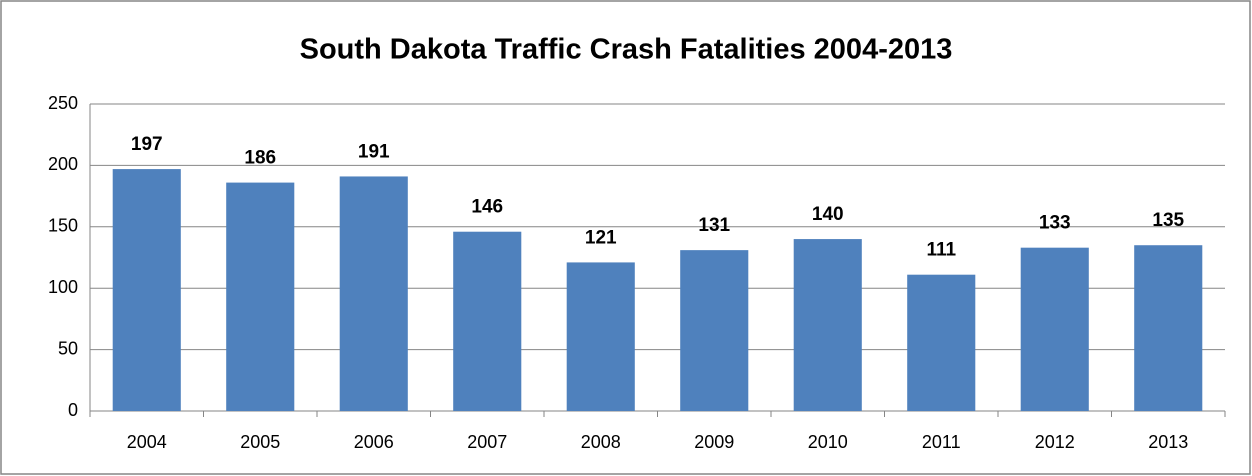 This screenshot has height=476, width=1252. I want to click on x-tick-label: 2007, so click(487, 442).